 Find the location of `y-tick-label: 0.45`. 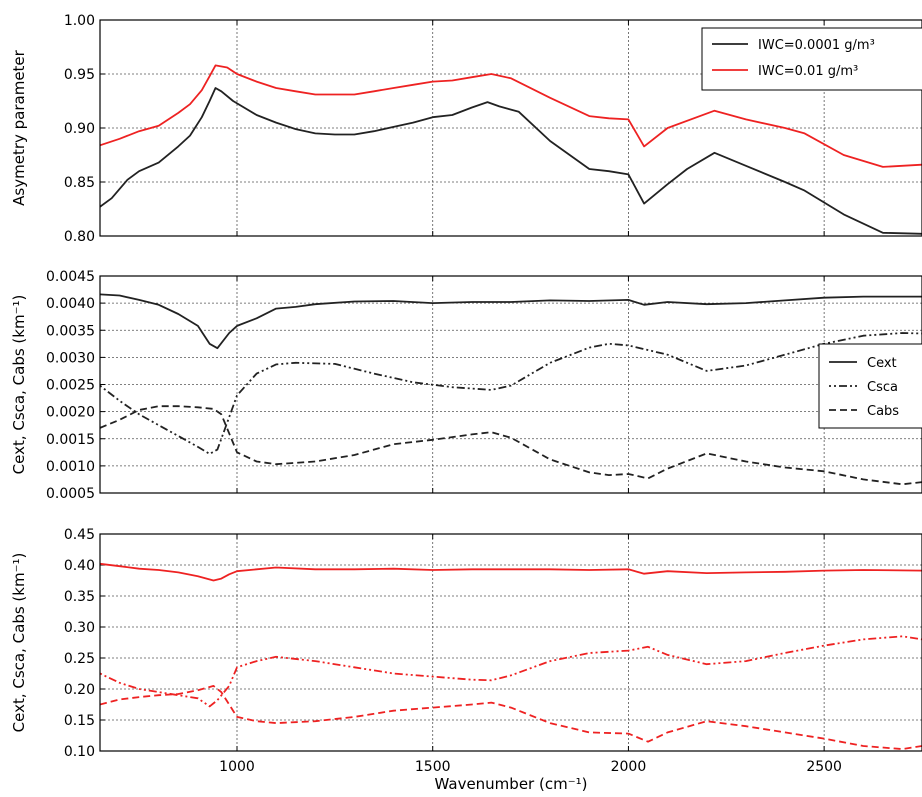

y-tick-label: 0.45 is located at coordinates (79, 535).